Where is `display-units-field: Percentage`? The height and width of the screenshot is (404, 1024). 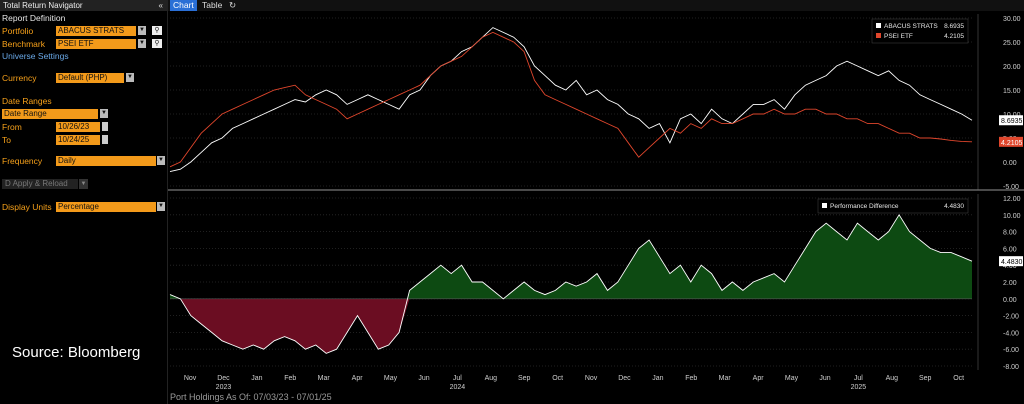
display-units-field: Percentage is located at coordinates (106, 207).